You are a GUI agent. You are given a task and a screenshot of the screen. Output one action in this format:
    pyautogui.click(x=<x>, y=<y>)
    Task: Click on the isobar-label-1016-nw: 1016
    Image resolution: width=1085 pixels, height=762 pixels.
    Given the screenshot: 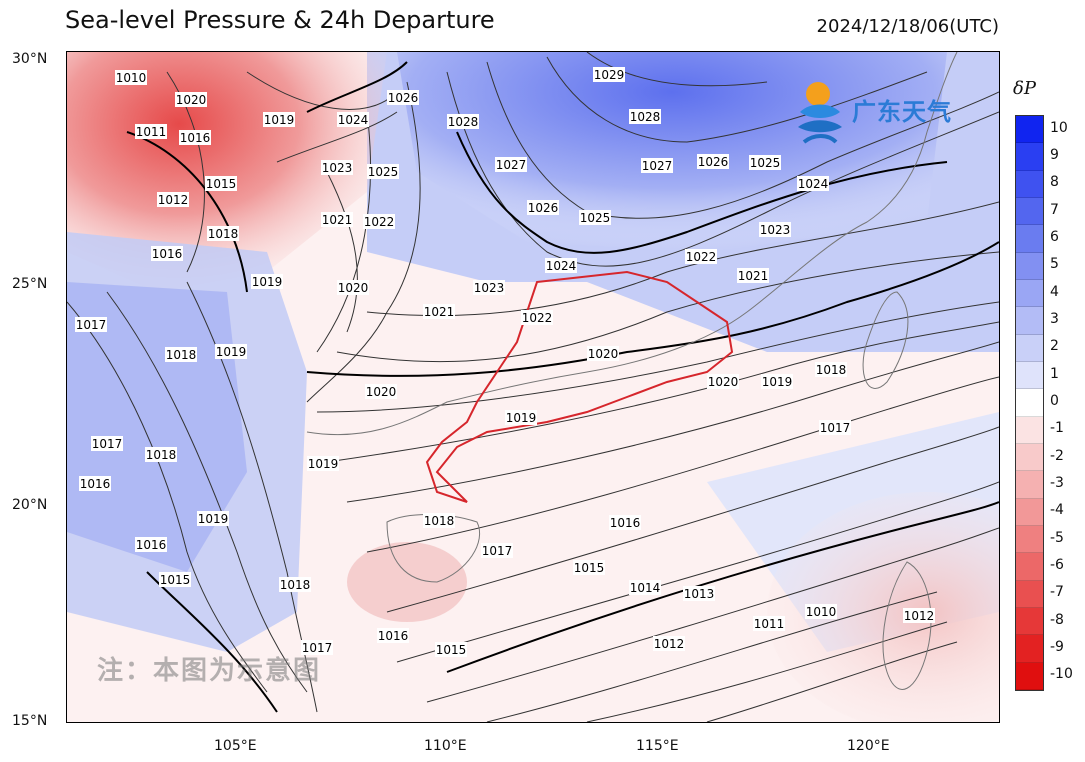 What is the action you would take?
    pyautogui.click(x=195, y=137)
    